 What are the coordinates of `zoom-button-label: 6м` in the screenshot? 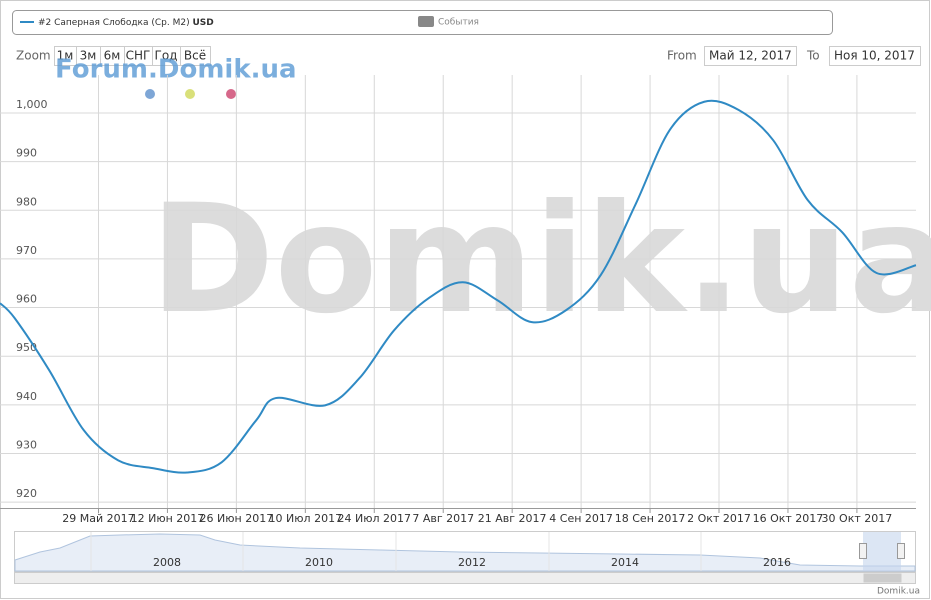 It's located at (112, 56).